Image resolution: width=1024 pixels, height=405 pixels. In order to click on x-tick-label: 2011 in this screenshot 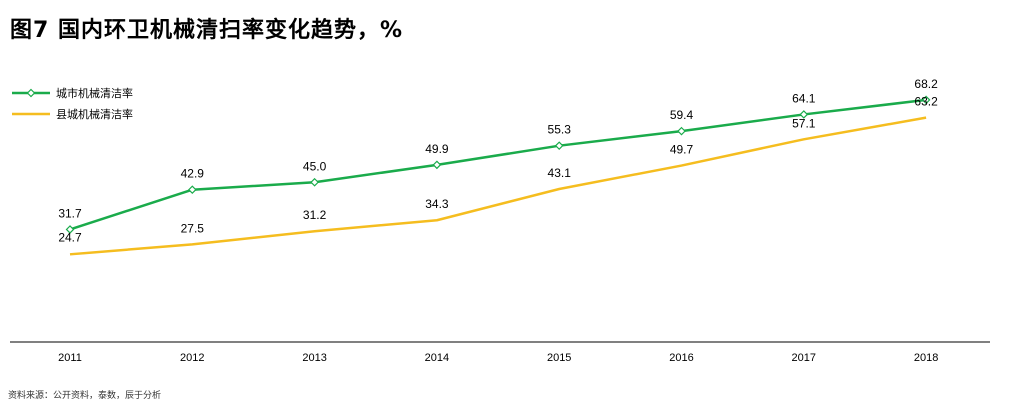, I will do `click(70, 358)`.